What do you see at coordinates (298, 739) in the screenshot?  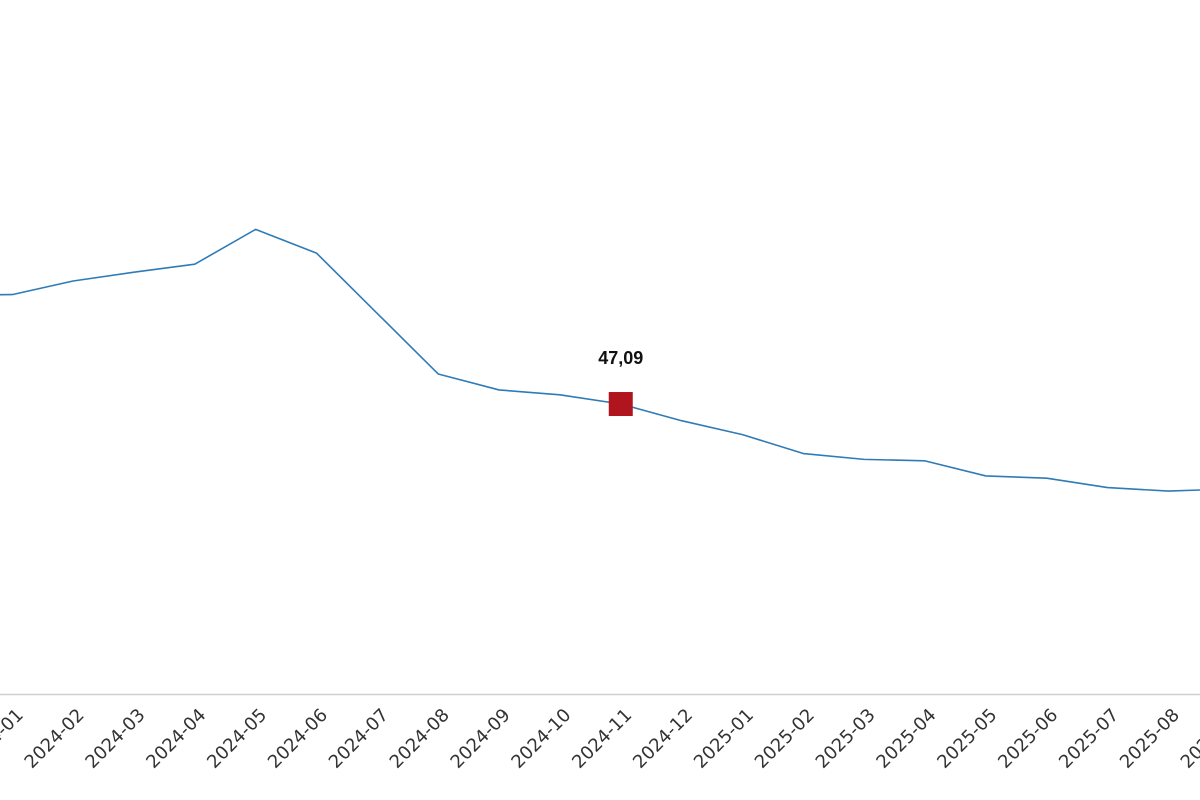 I see `x-tick-label: 2024-06` at bounding box center [298, 739].